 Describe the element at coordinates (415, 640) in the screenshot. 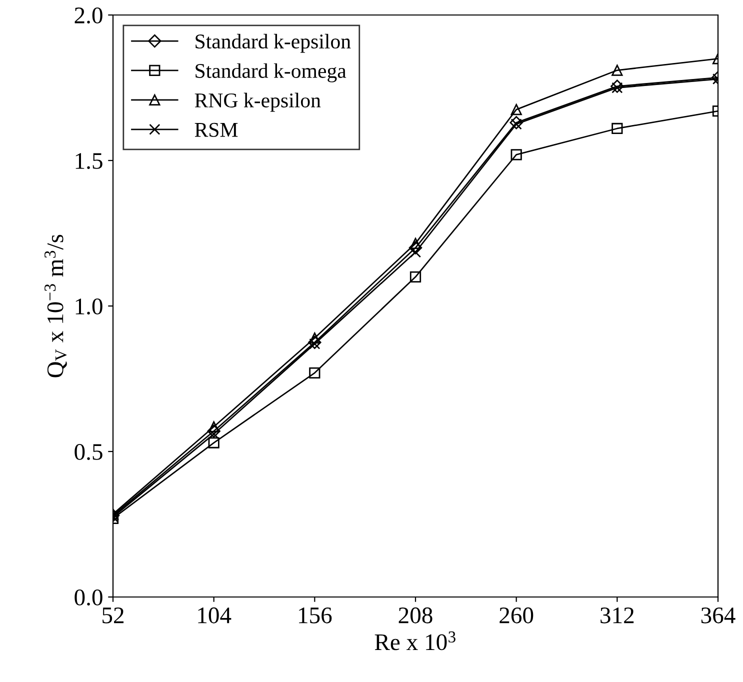

I see `x-axis-title: Re x 10$^{3}$` at that location.